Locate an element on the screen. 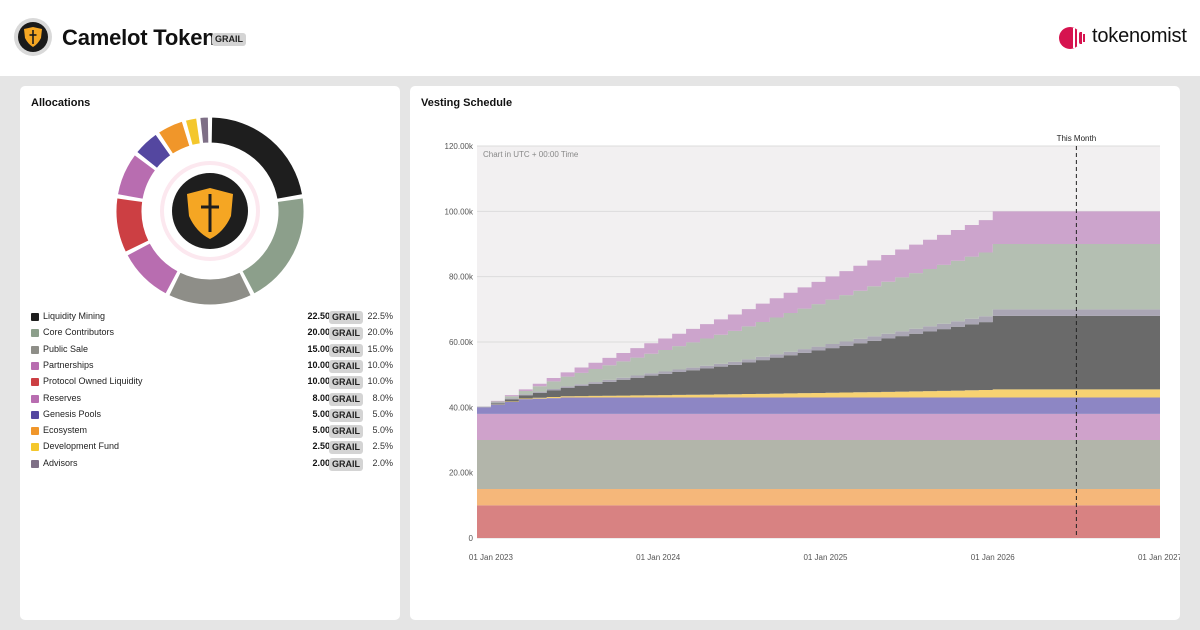  y-axis-ticks: 0 20.00k 40.00k 60.00k 80.00k 100.00k 120.00k is located at coordinates (459, 342).